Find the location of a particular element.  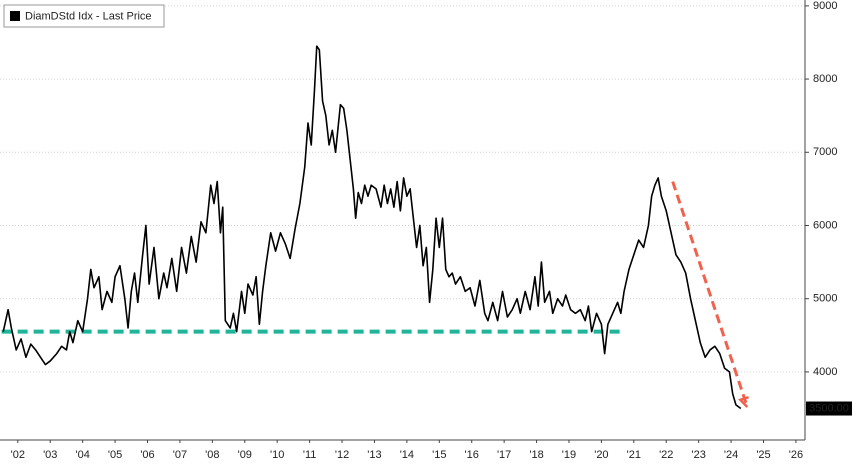

x-tick-label: '03 is located at coordinates (50, 455).